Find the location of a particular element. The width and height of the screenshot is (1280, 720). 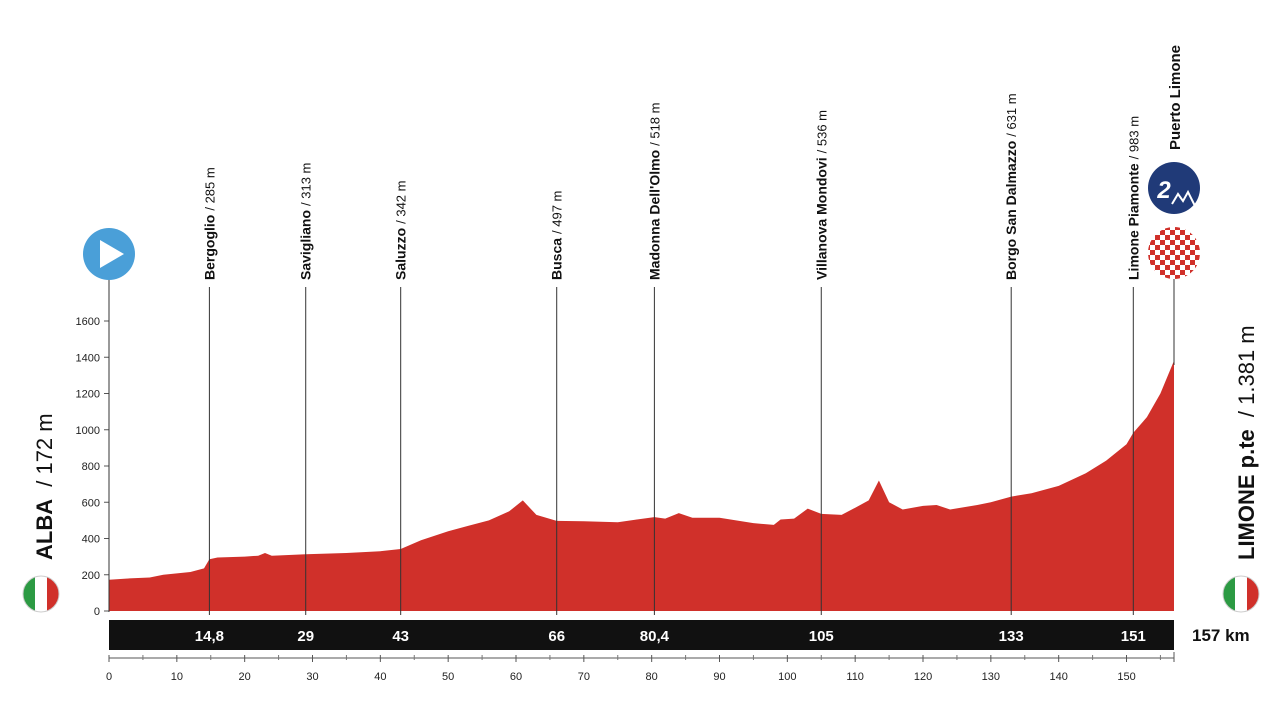

waypoint-altitude: / 342 m is located at coordinates (401, 202).